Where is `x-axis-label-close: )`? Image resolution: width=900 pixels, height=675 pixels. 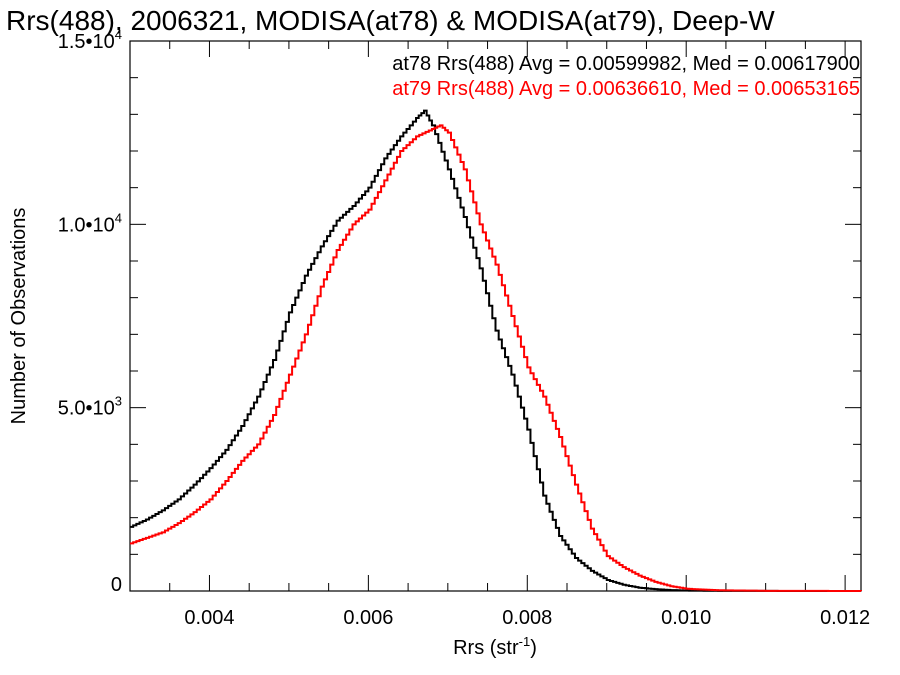
x-axis-label-close: ) is located at coordinates (533, 648).